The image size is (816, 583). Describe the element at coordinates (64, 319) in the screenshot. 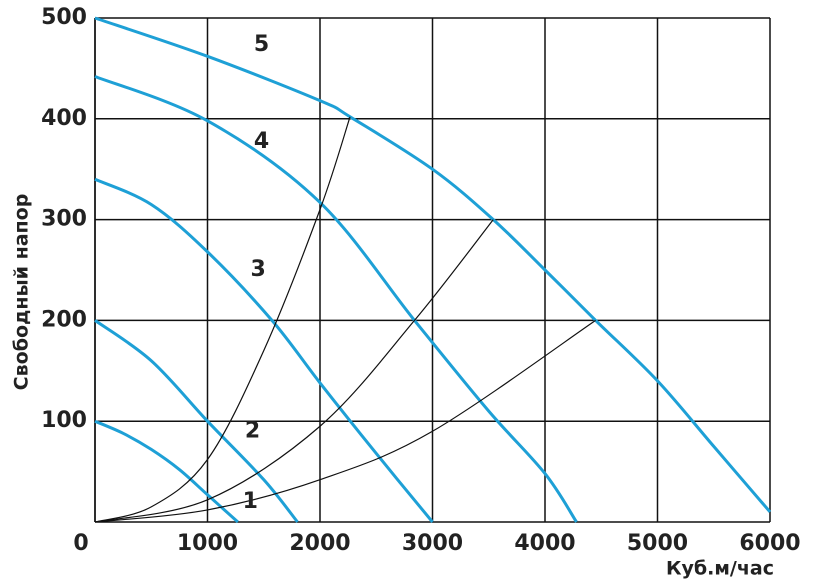

I see `y-tick-label: 200` at that location.